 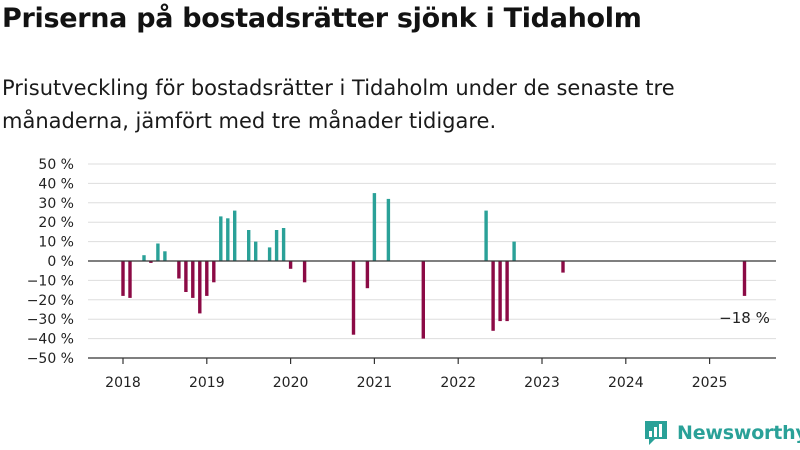 What do you see at coordinates (375, 383) in the screenshot?
I see `x-tick-label: 2021` at bounding box center [375, 383].